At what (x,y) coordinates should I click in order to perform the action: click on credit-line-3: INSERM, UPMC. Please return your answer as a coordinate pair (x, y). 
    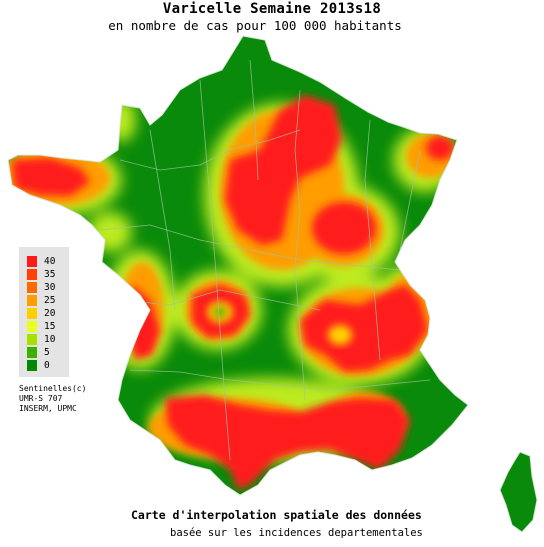
    Looking at the image, I should click on (48, 408).